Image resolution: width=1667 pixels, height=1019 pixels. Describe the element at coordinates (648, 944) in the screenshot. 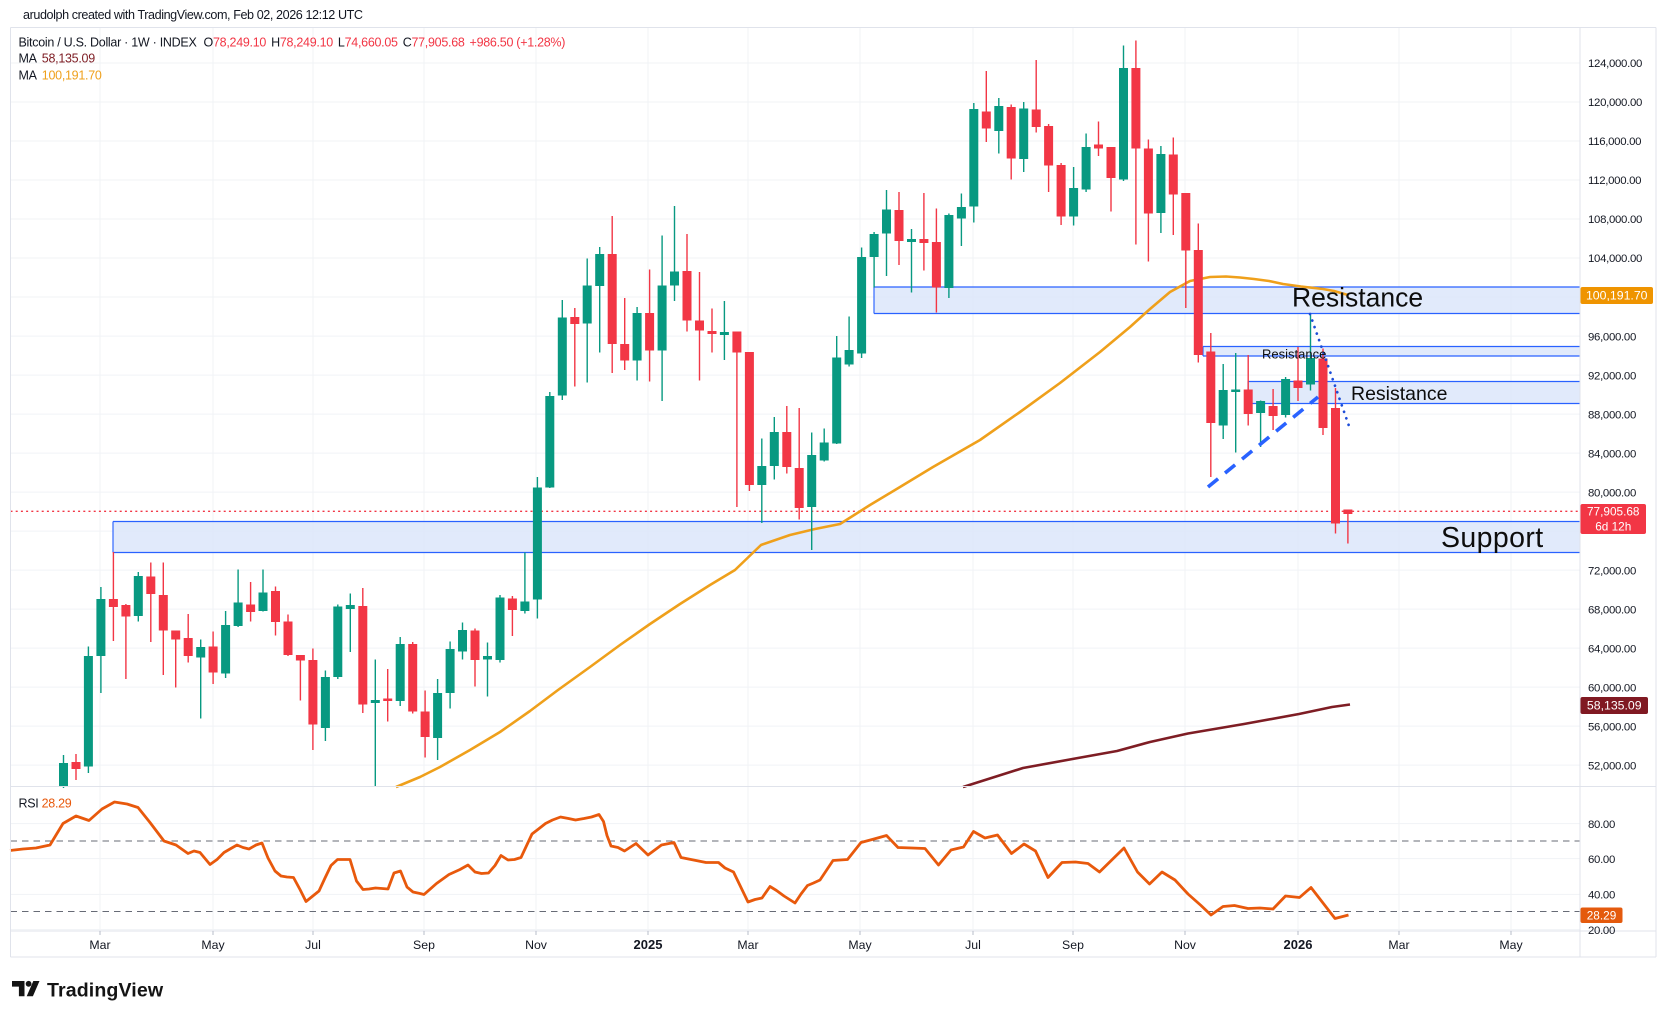

I see `svg-text: 2025` at that location.